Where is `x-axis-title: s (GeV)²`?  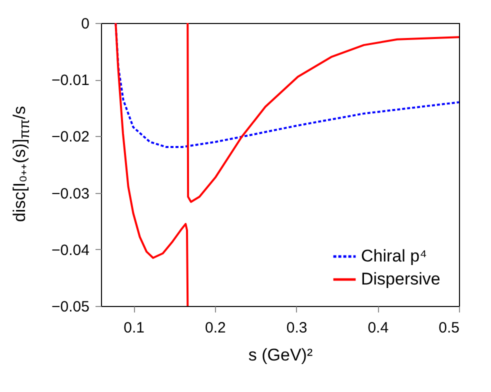
x-axis-title: s (GeV)² is located at coordinates (280, 355).